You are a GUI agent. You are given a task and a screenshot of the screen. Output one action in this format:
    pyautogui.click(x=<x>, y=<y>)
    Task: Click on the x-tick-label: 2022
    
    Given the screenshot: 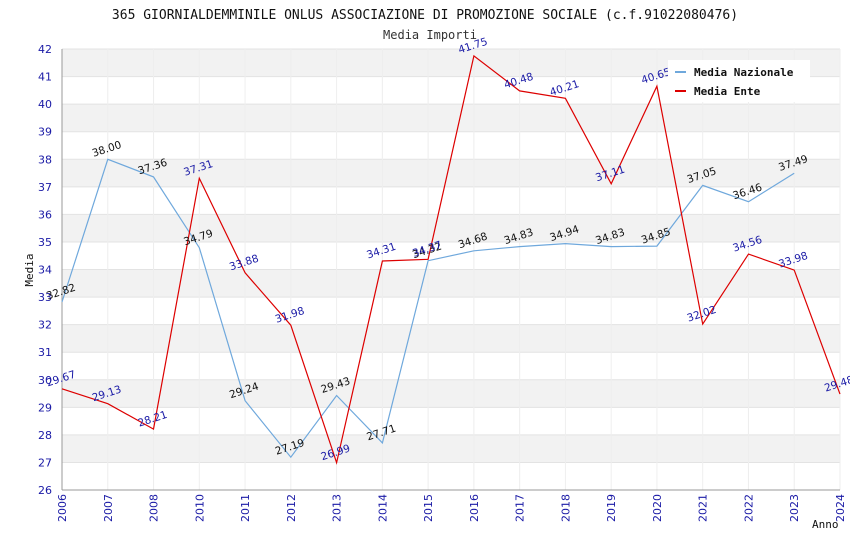 What is the action you would take?
    pyautogui.click(x=748, y=508)
    